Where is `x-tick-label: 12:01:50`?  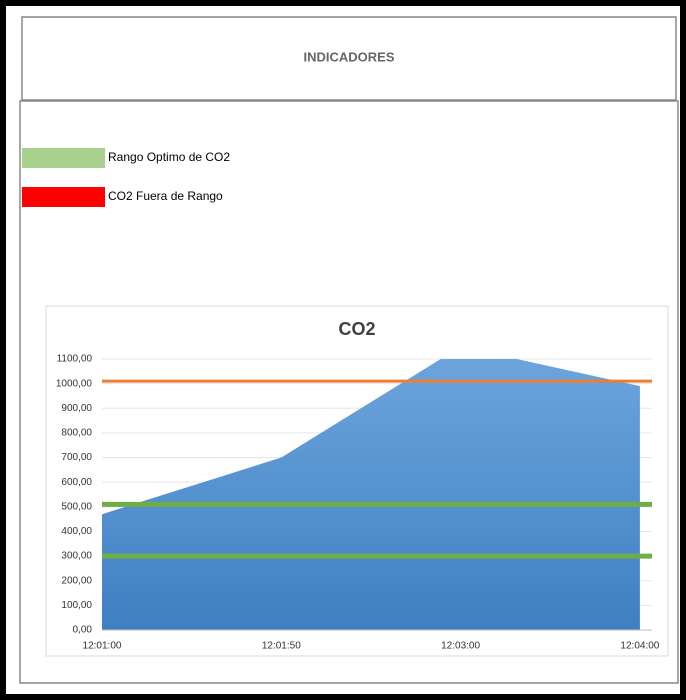
x-tick-label: 12:01:50 is located at coordinates (281, 646).